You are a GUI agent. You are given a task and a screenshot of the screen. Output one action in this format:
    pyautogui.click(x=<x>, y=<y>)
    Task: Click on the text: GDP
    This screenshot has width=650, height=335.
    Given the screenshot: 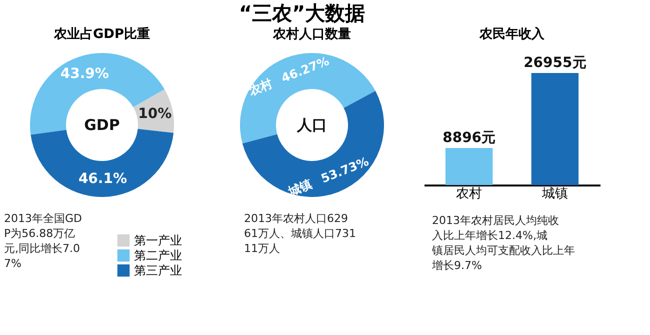 What is the action you would take?
    pyautogui.click(x=102, y=125)
    